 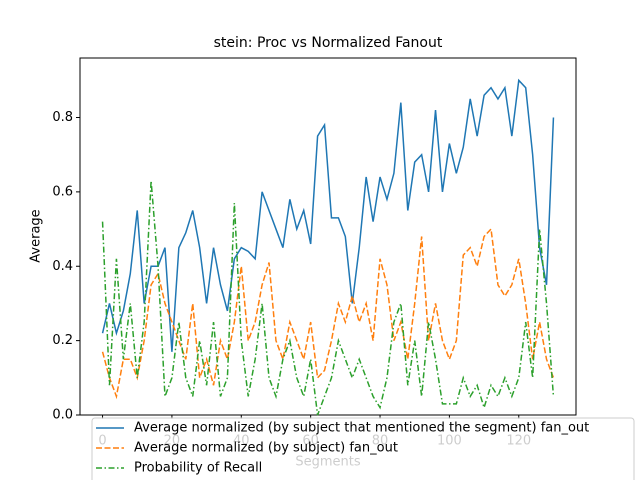 I want to click on y-axis-label: Average, so click(x=36, y=235).